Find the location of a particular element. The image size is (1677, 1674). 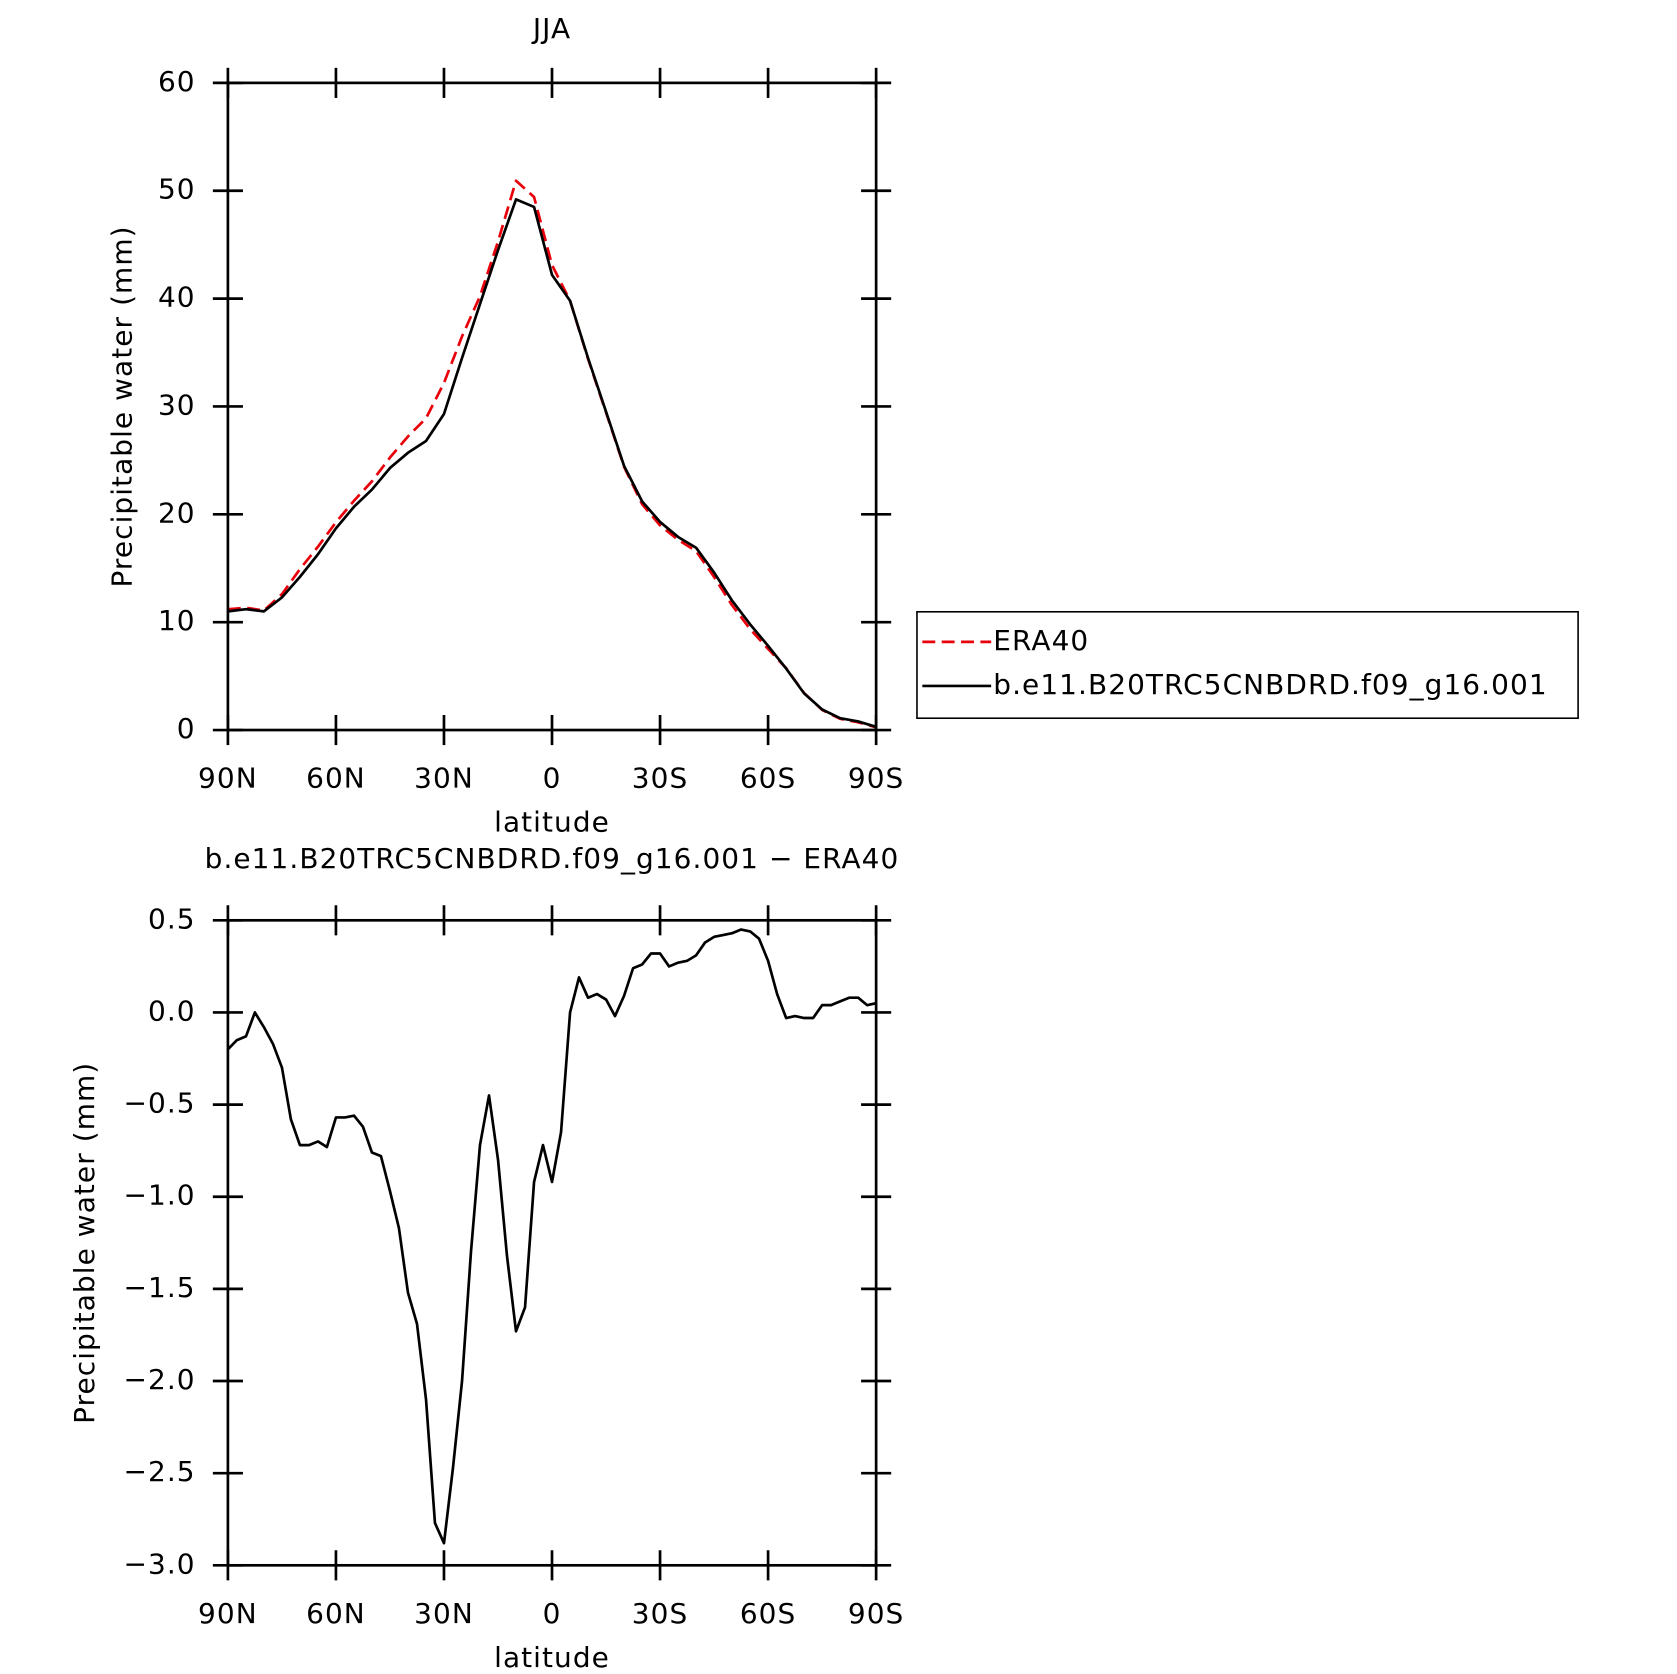

chart-title: b.e11.B20TRC5CNBDRD.f09_g16.001 − ERA40 is located at coordinates (552, 858).